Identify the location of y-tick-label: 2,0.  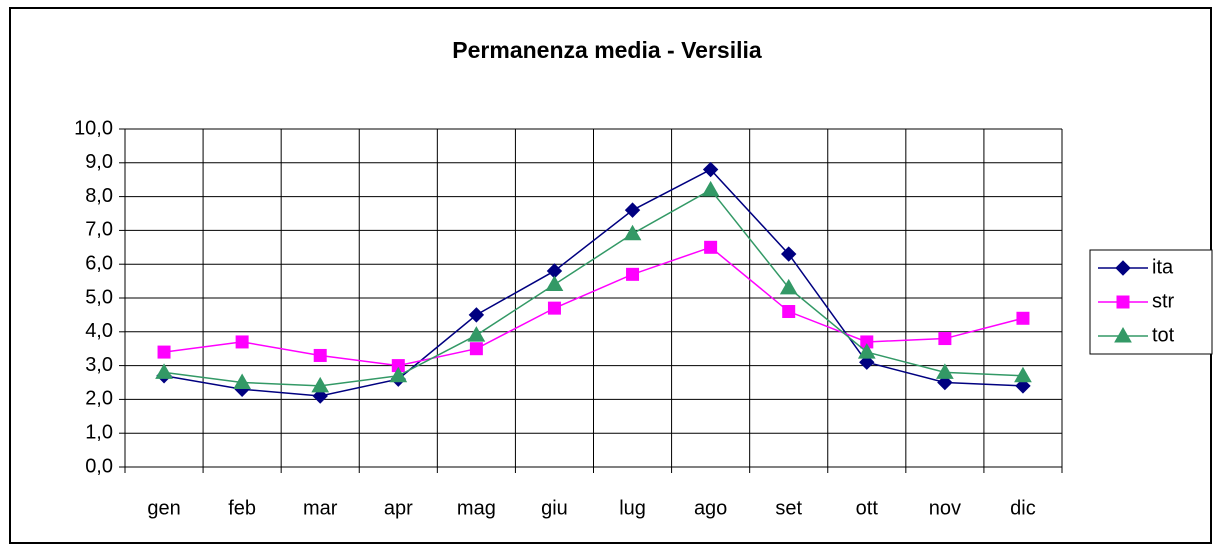
(99, 399).